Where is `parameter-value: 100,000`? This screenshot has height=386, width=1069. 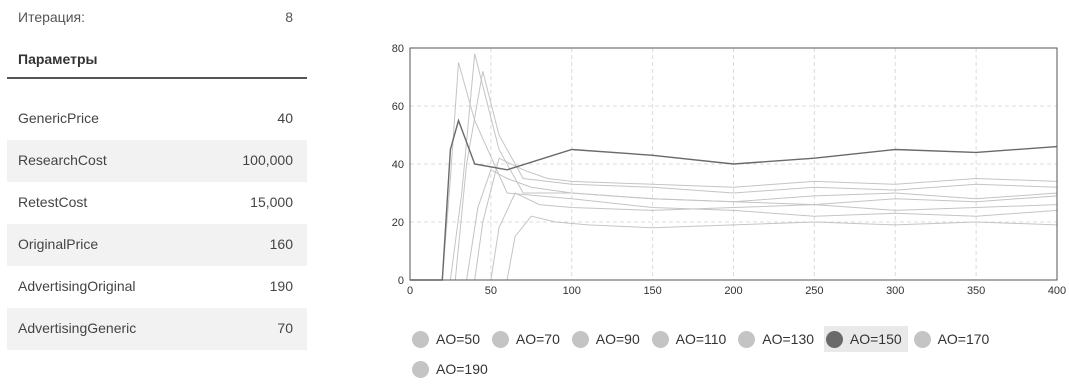
parameter-value: 100,000 is located at coordinates (267, 160).